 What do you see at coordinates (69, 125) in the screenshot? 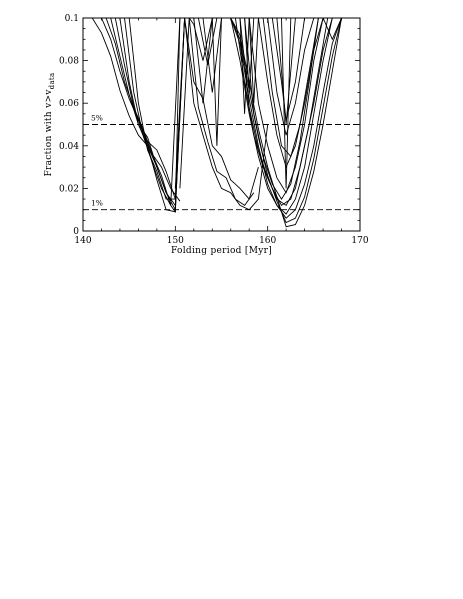
I see `y-tick-labels: 0 0.02 0.04 0.06 0.08 0.1` at bounding box center [69, 125].